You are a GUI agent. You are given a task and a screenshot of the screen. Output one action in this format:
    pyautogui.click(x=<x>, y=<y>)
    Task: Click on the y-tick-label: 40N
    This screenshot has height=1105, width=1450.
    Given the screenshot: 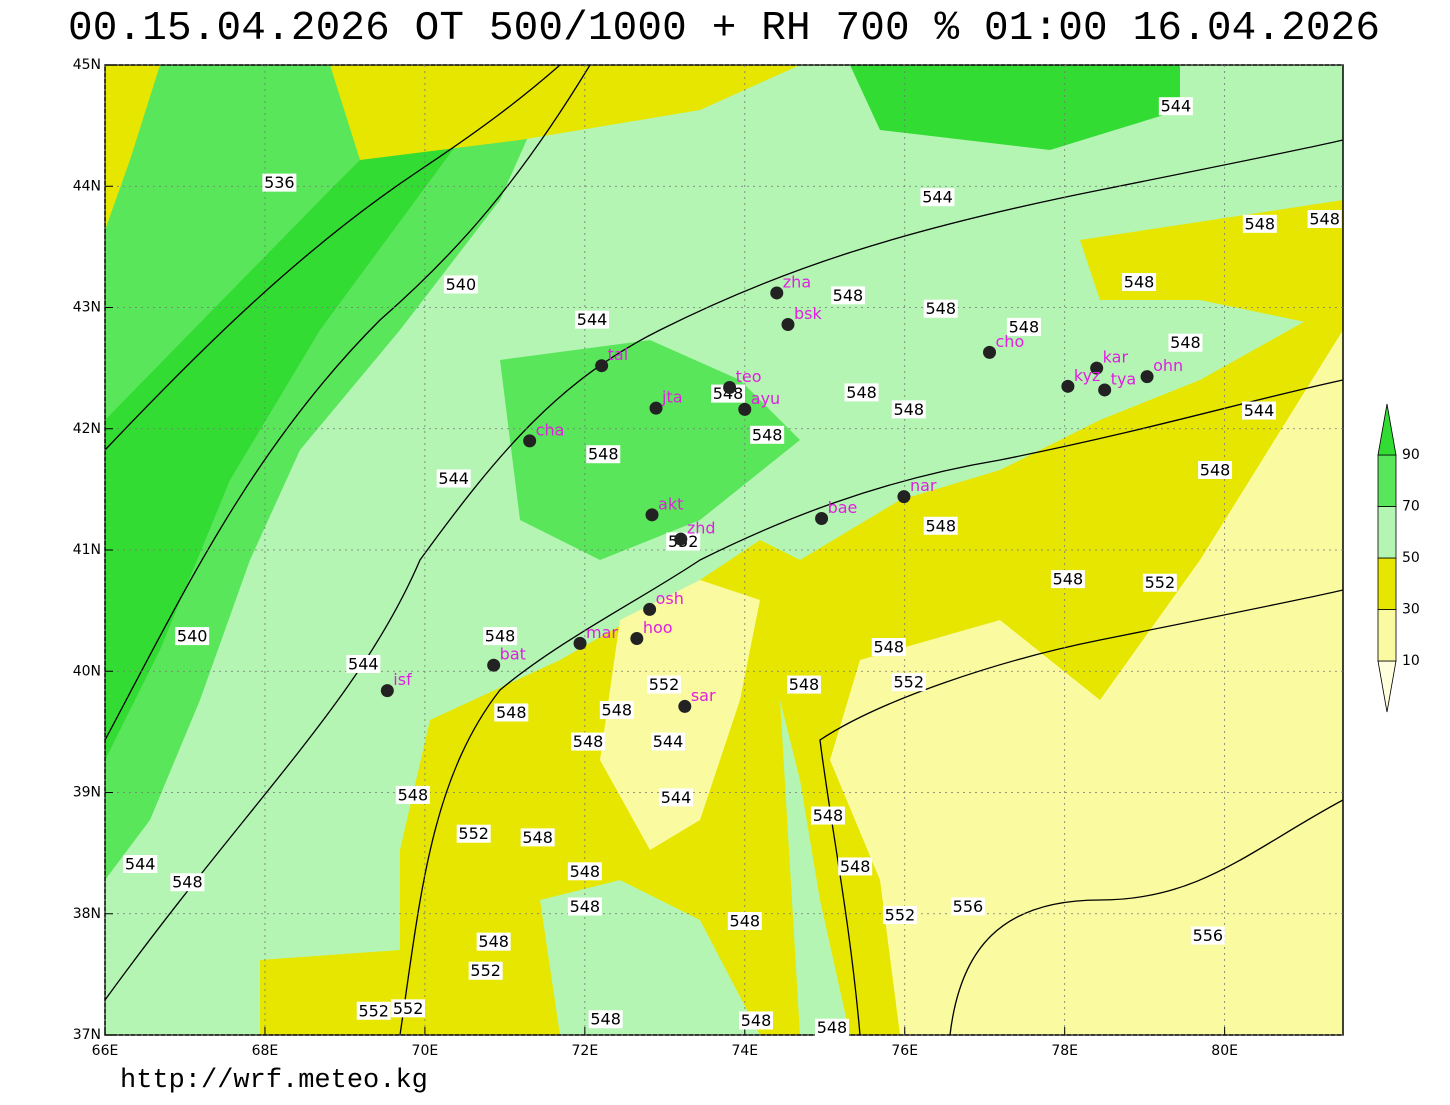 What is the action you would take?
    pyautogui.click(x=87, y=671)
    